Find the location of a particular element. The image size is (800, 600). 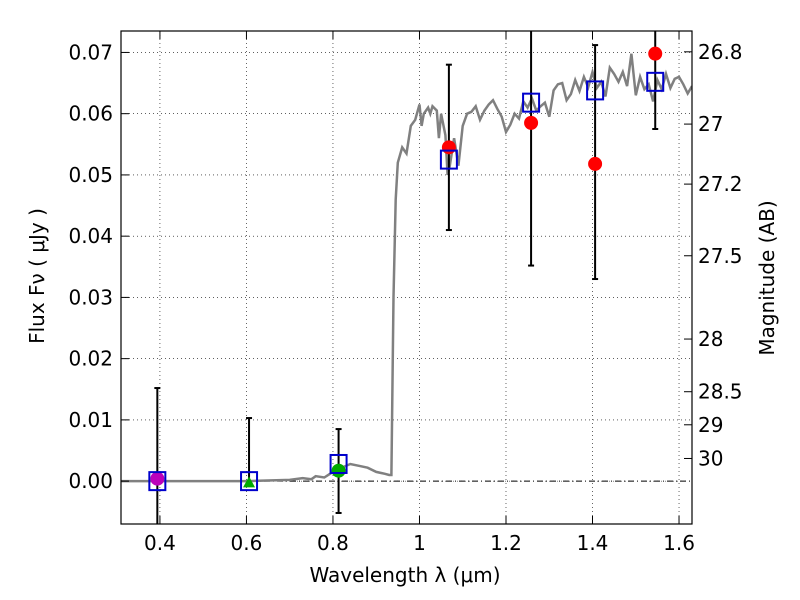

right-tick-label: 26.8 is located at coordinates (720, 52).